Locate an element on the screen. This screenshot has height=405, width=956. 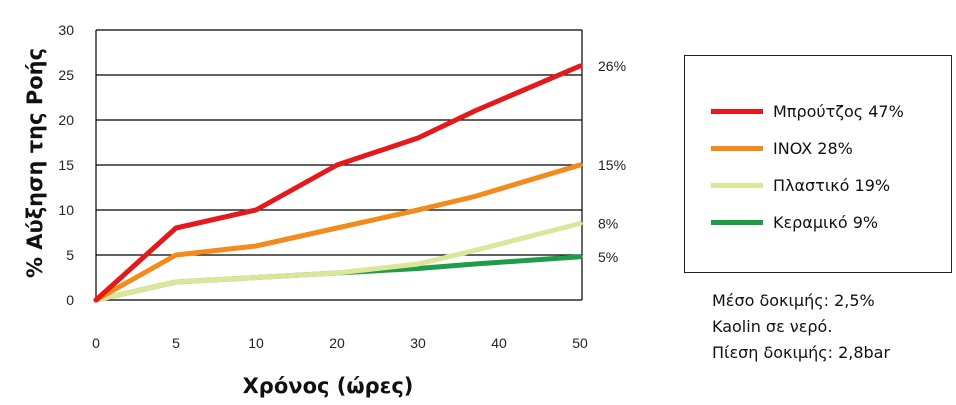
x-tick-label: 20 is located at coordinates (337, 343).